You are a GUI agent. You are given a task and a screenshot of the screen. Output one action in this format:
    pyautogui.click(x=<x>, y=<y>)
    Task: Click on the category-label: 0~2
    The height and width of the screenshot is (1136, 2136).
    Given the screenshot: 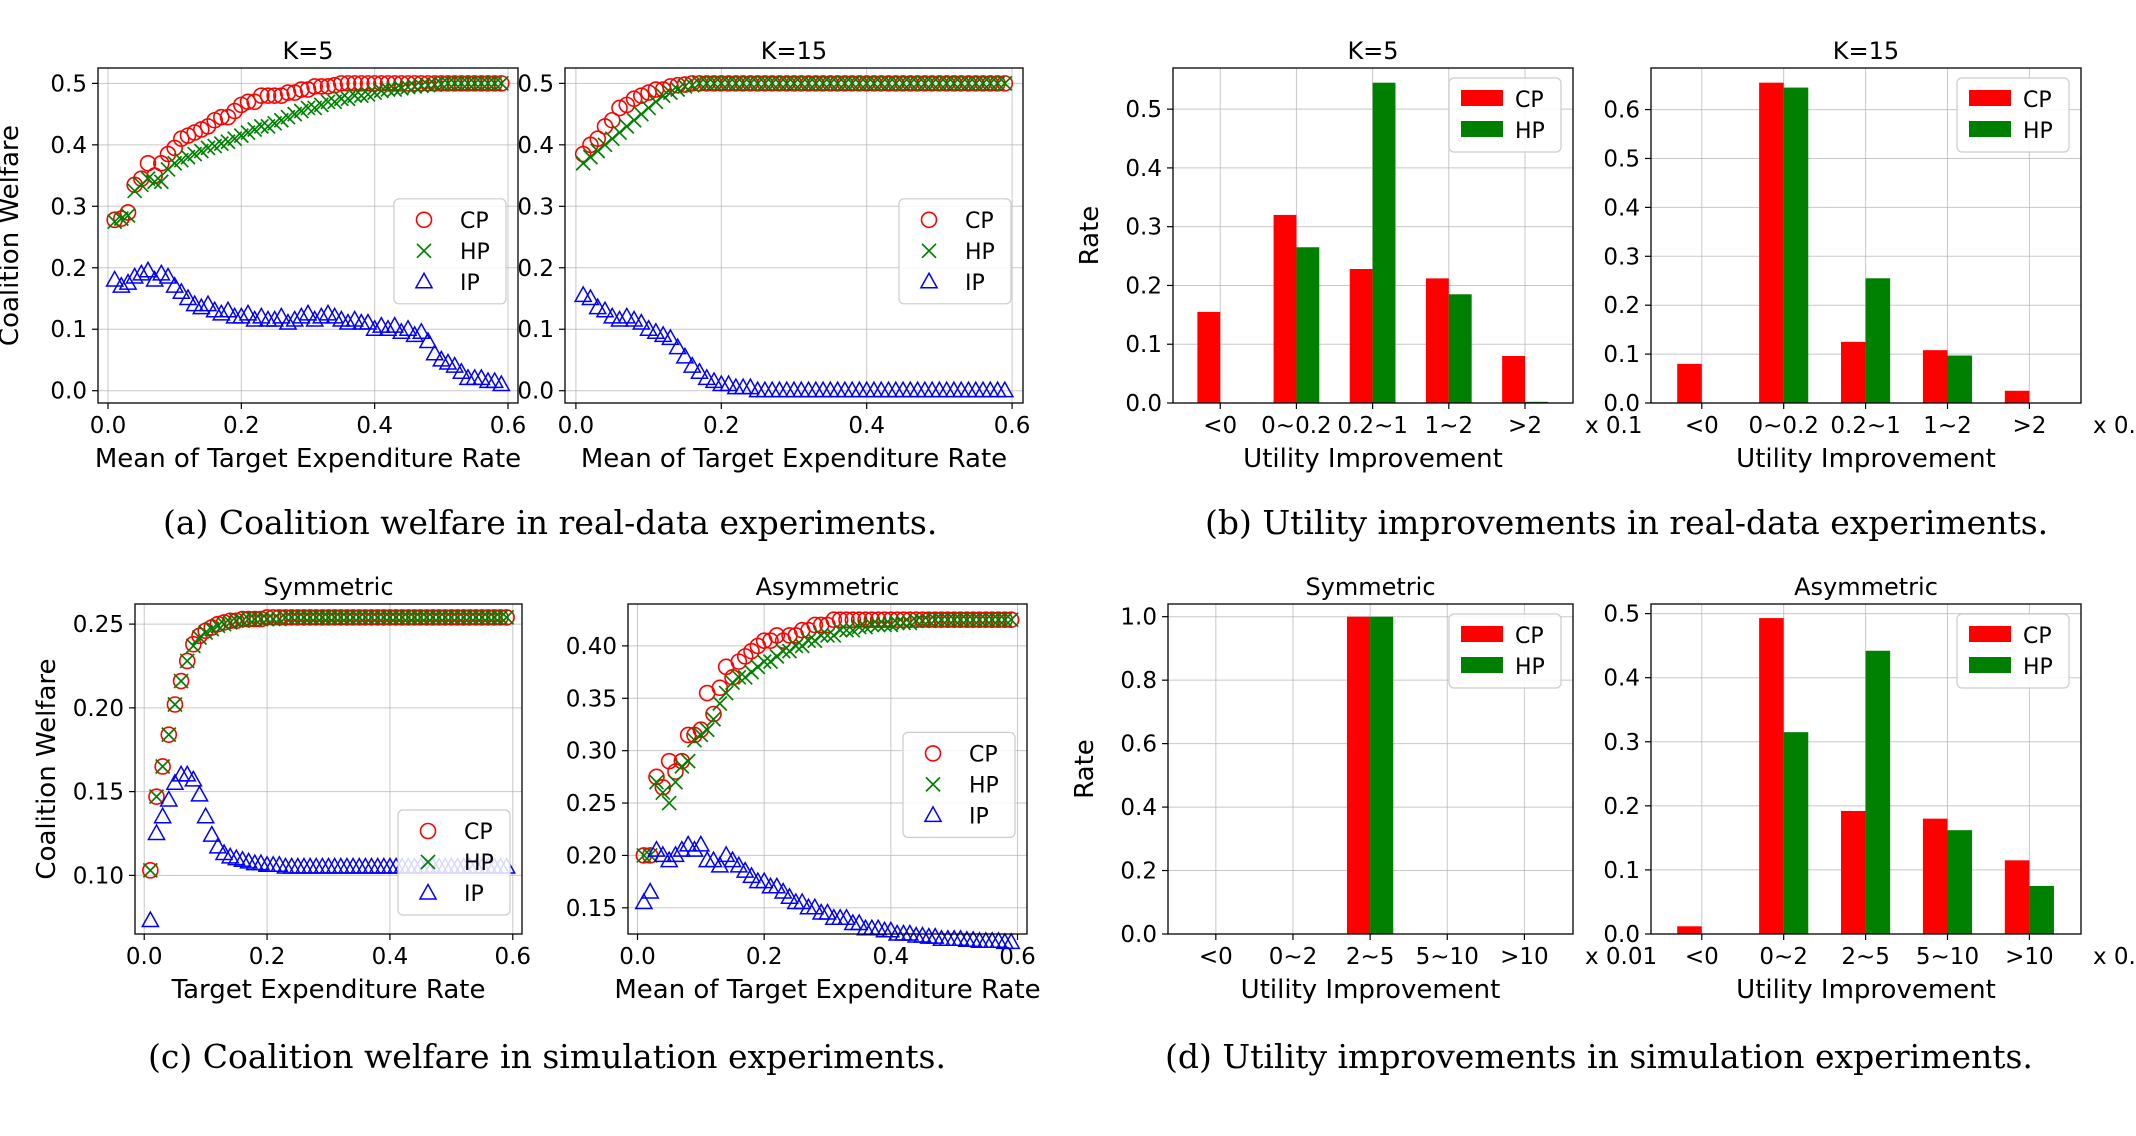 What is the action you would take?
    pyautogui.click(x=1293, y=957)
    